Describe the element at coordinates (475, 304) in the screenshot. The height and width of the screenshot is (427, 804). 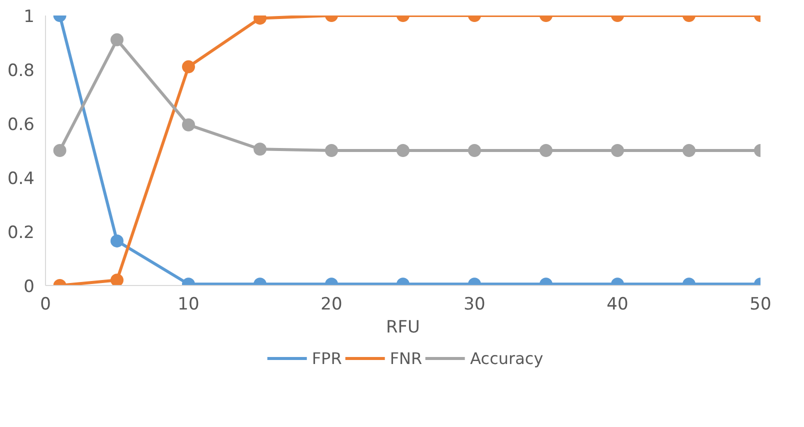
I see `x-tick-label: 30` at that location.